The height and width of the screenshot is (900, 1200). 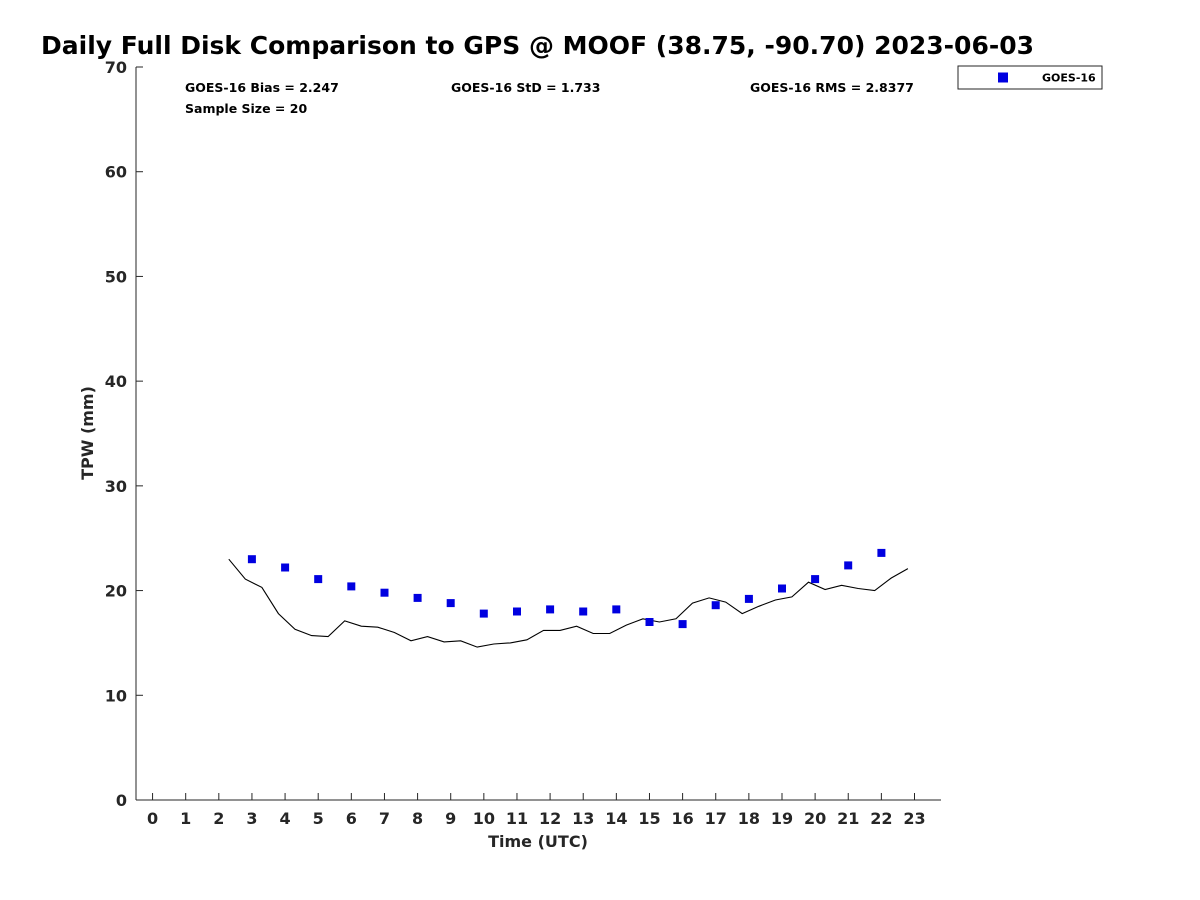 I want to click on rms-stat: GOES-16 RMS = 2.8377, so click(x=832, y=87).